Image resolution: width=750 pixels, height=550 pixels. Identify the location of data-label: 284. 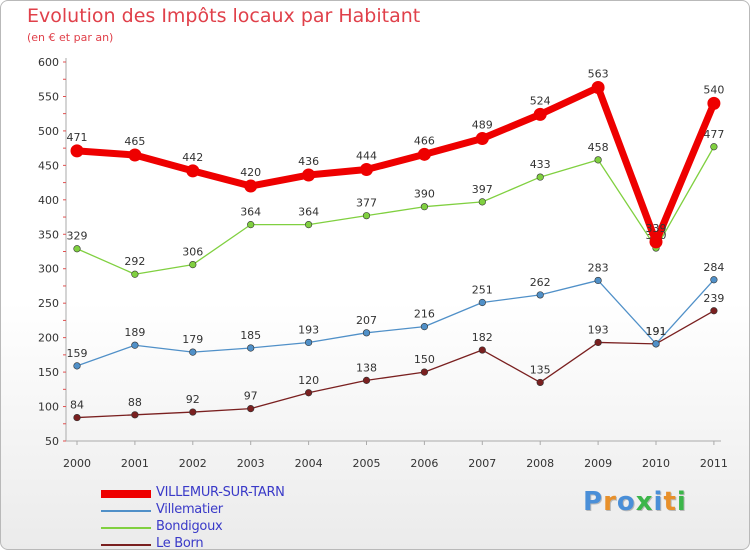
(713, 267).